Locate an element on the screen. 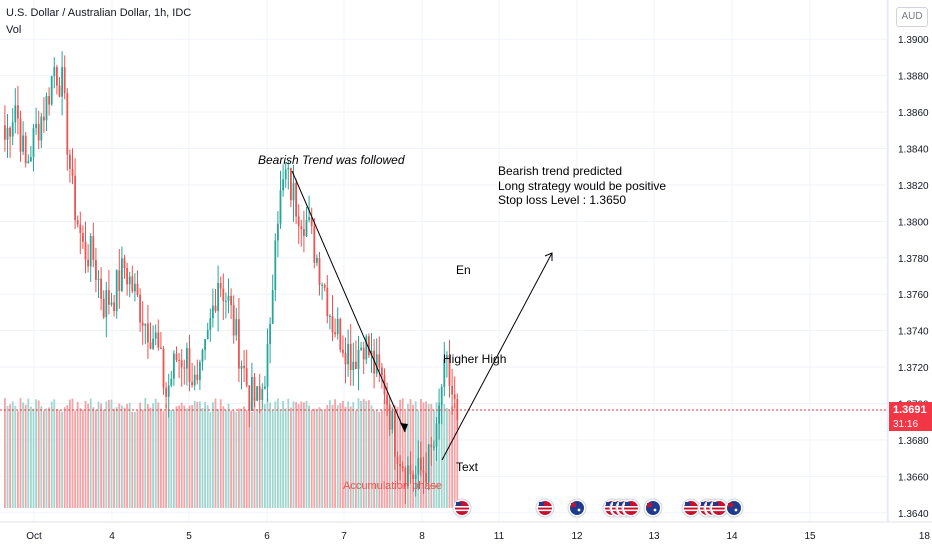 The image size is (932, 555). bar-countdown: 31:16 is located at coordinates (910, 424).